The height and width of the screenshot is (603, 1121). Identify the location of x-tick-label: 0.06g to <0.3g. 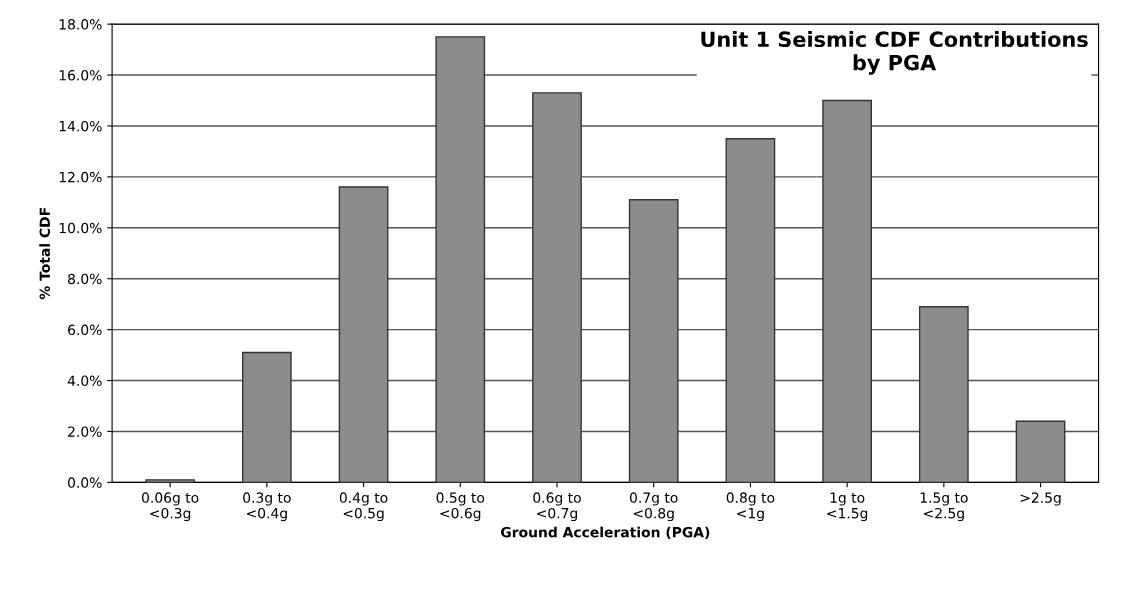
(170, 507).